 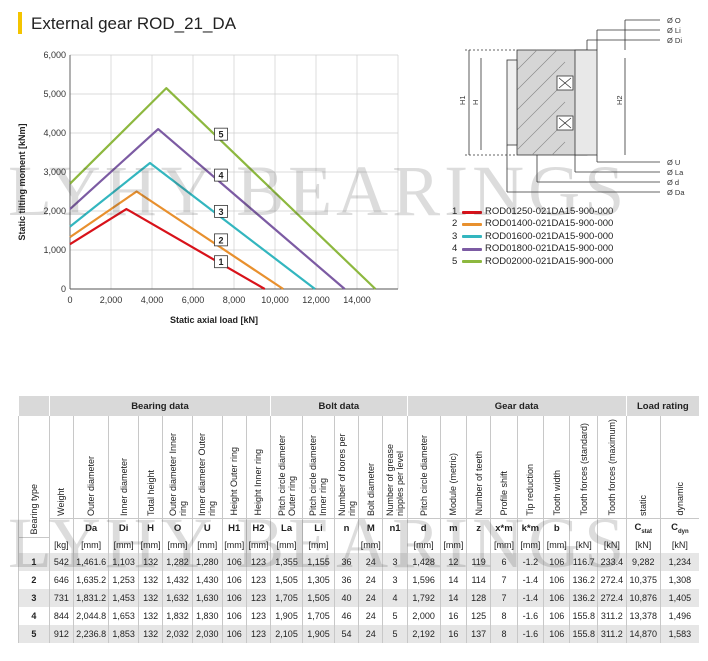 I want to click on col-name: Tooth forces (standard), so click(x=583, y=469).